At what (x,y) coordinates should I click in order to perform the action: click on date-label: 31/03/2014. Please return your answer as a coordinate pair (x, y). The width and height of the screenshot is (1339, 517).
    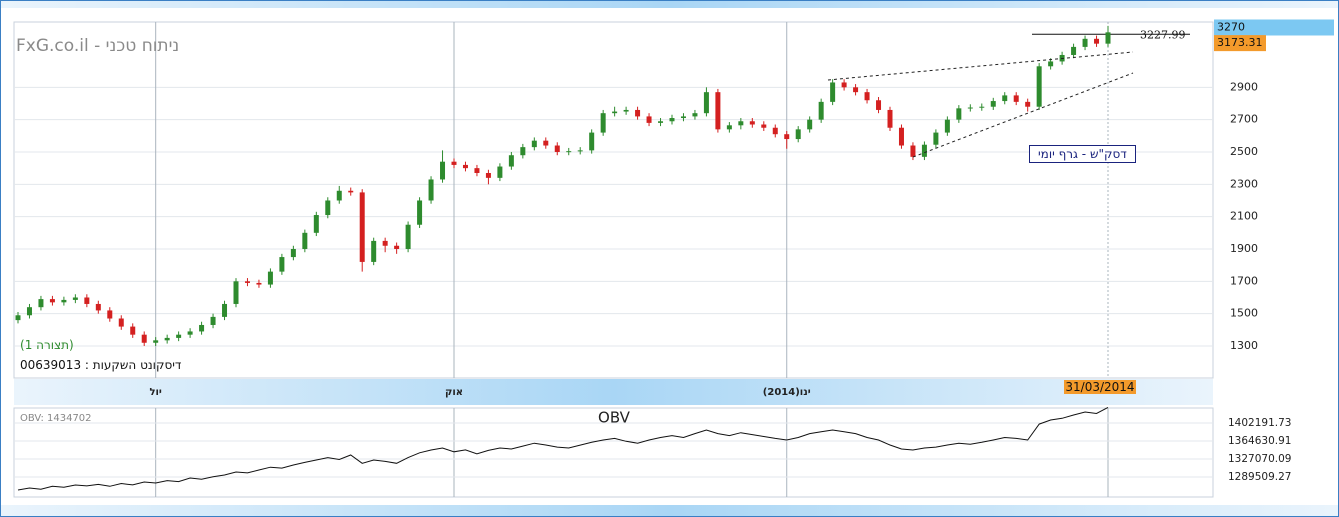
    Looking at the image, I should click on (1099, 387).